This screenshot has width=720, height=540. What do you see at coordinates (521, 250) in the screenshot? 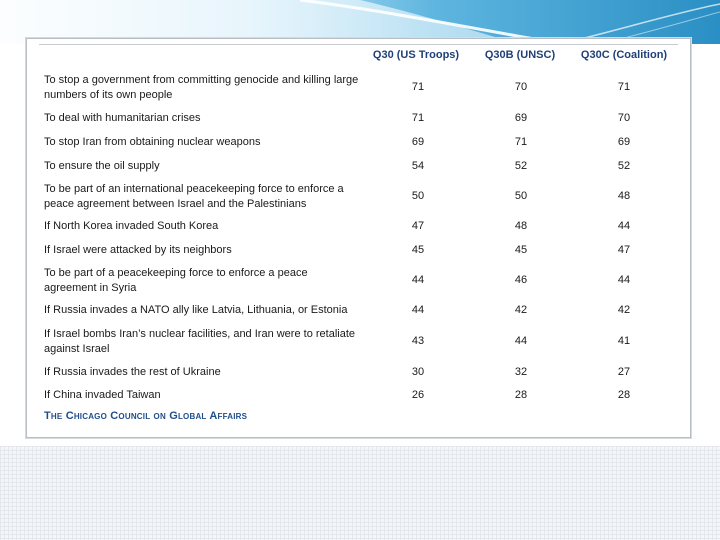
I see `value-unsc: 45` at bounding box center [521, 250].